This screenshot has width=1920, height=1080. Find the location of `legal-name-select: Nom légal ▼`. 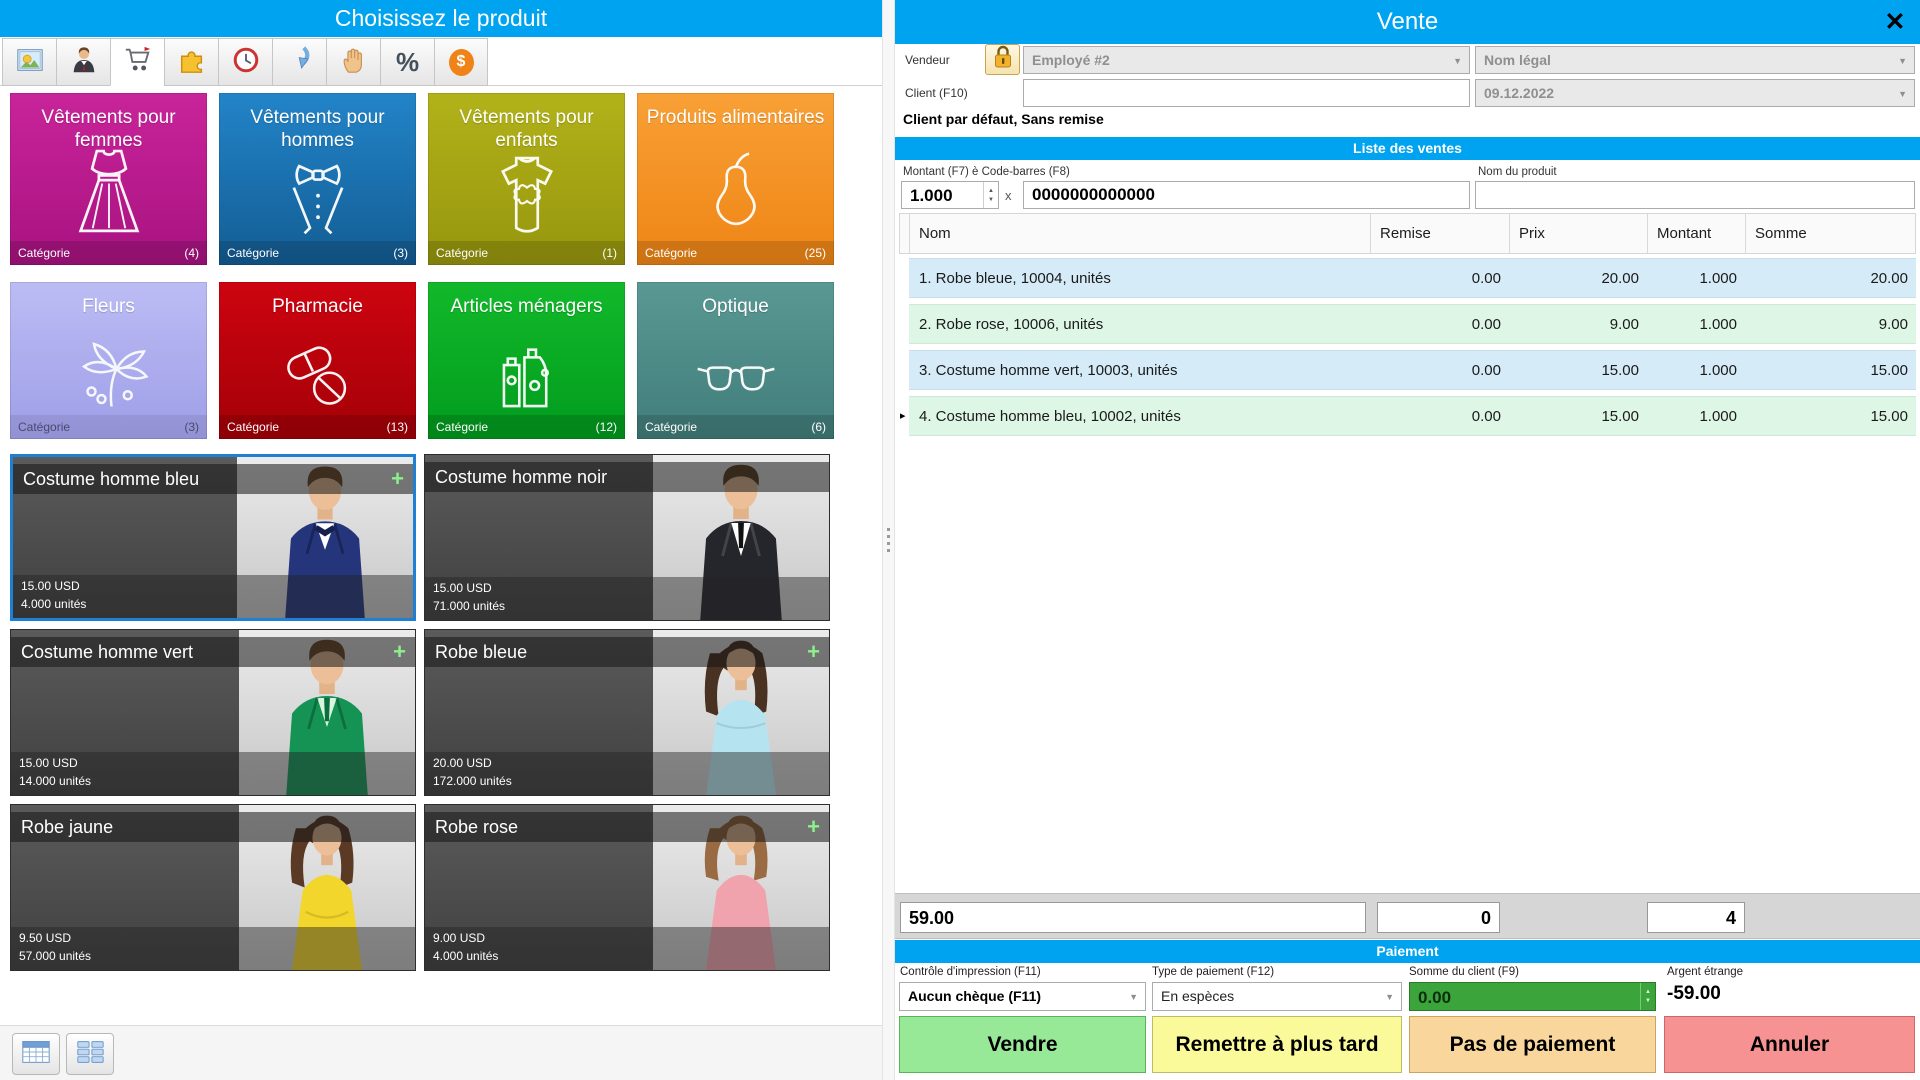

legal-name-select: Nom légal ▼ is located at coordinates (1695, 60).